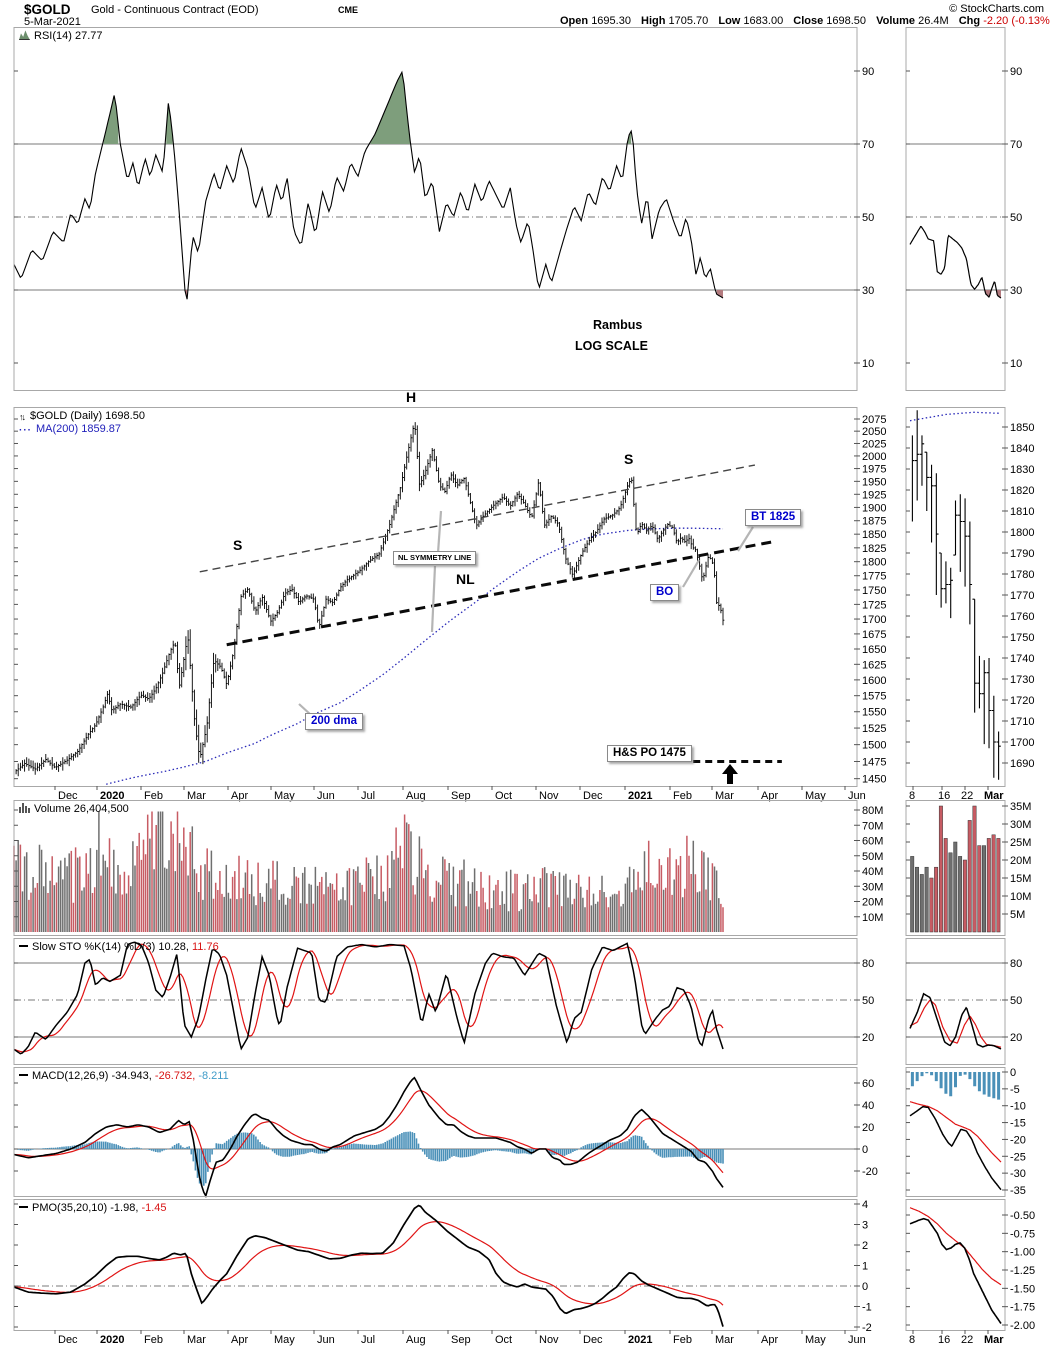 This screenshot has height=1346, width=1050. I want to click on svg-text: 1710, so click(1022, 722).